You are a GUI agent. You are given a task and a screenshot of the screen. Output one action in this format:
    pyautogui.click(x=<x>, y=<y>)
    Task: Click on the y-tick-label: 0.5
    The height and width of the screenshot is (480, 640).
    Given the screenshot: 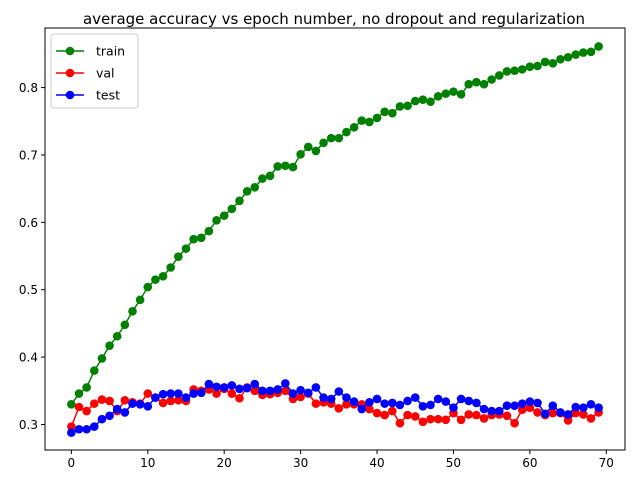 What is the action you would take?
    pyautogui.click(x=28, y=290)
    